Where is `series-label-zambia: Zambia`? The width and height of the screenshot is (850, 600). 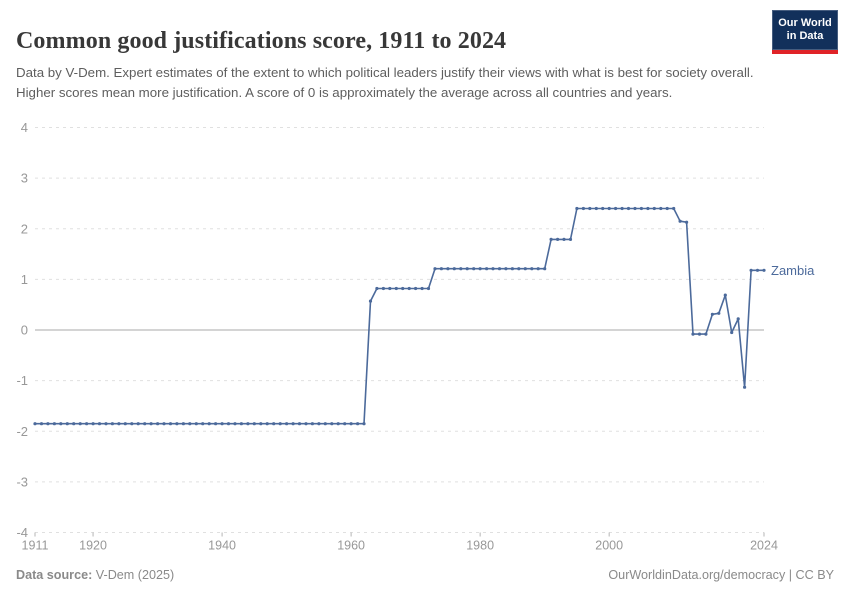 series-label-zambia: Zambia is located at coordinates (793, 270).